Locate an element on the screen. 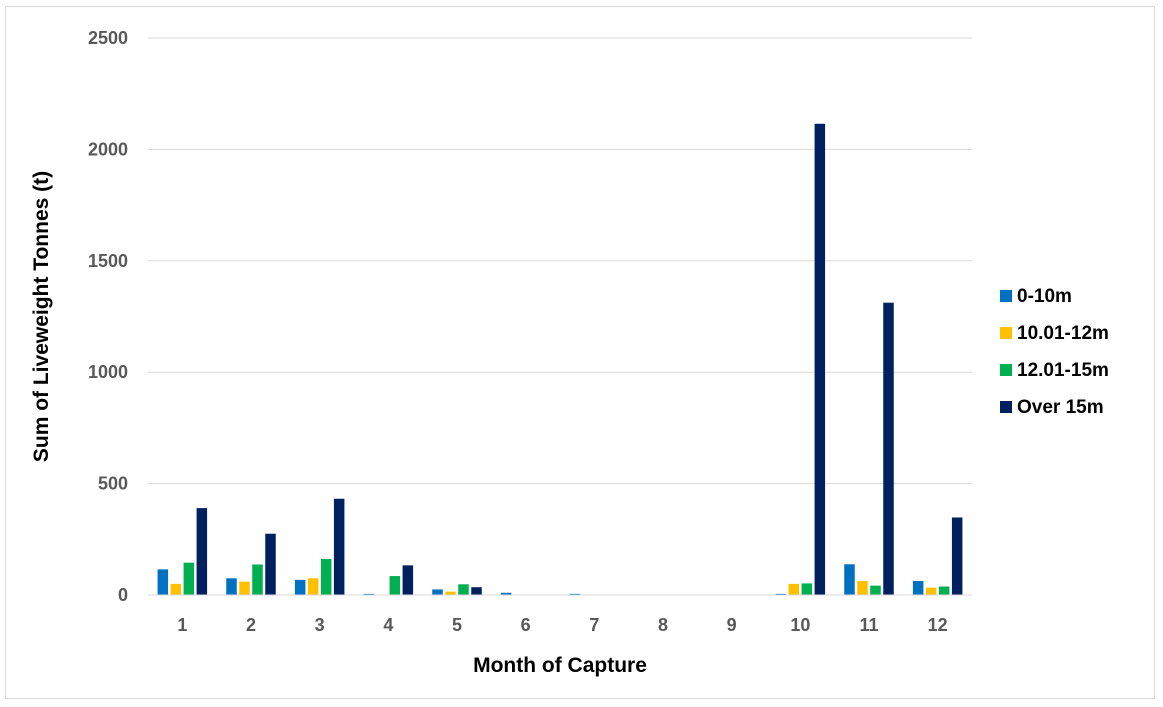  y-tick-label: 500 is located at coordinates (113, 484).